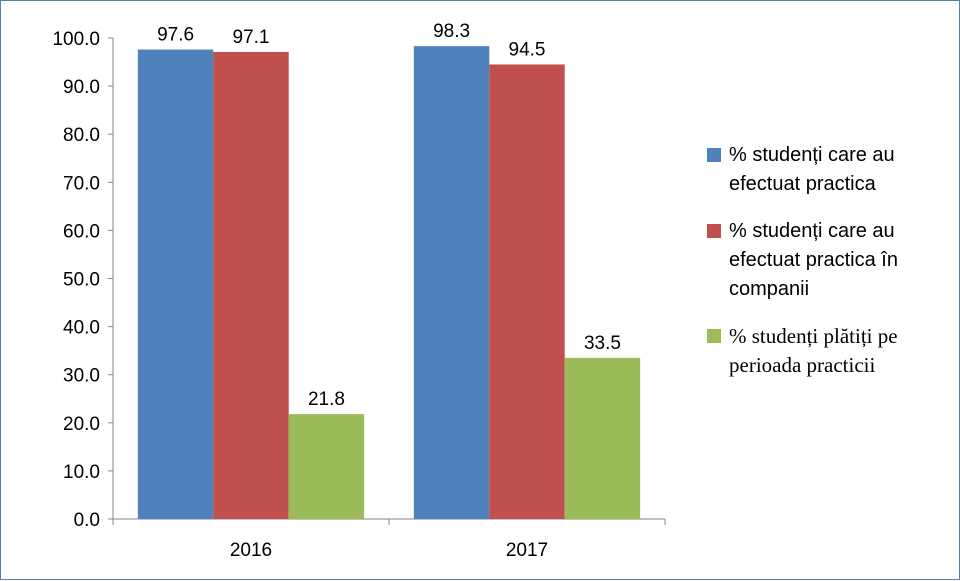 The height and width of the screenshot is (581, 960). What do you see at coordinates (81, 87) in the screenshot?
I see `y-tick-label: 90.0` at bounding box center [81, 87].